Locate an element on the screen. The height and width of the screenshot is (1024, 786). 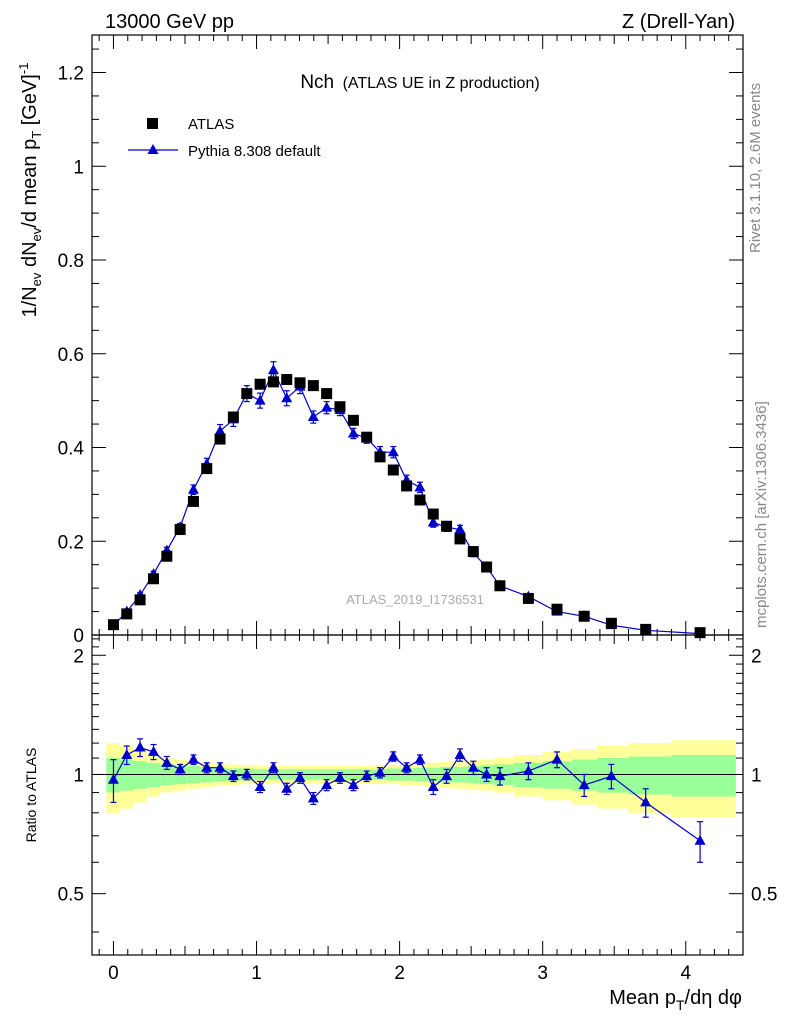
main-y-tick-label: 0.4 is located at coordinates (71, 449).